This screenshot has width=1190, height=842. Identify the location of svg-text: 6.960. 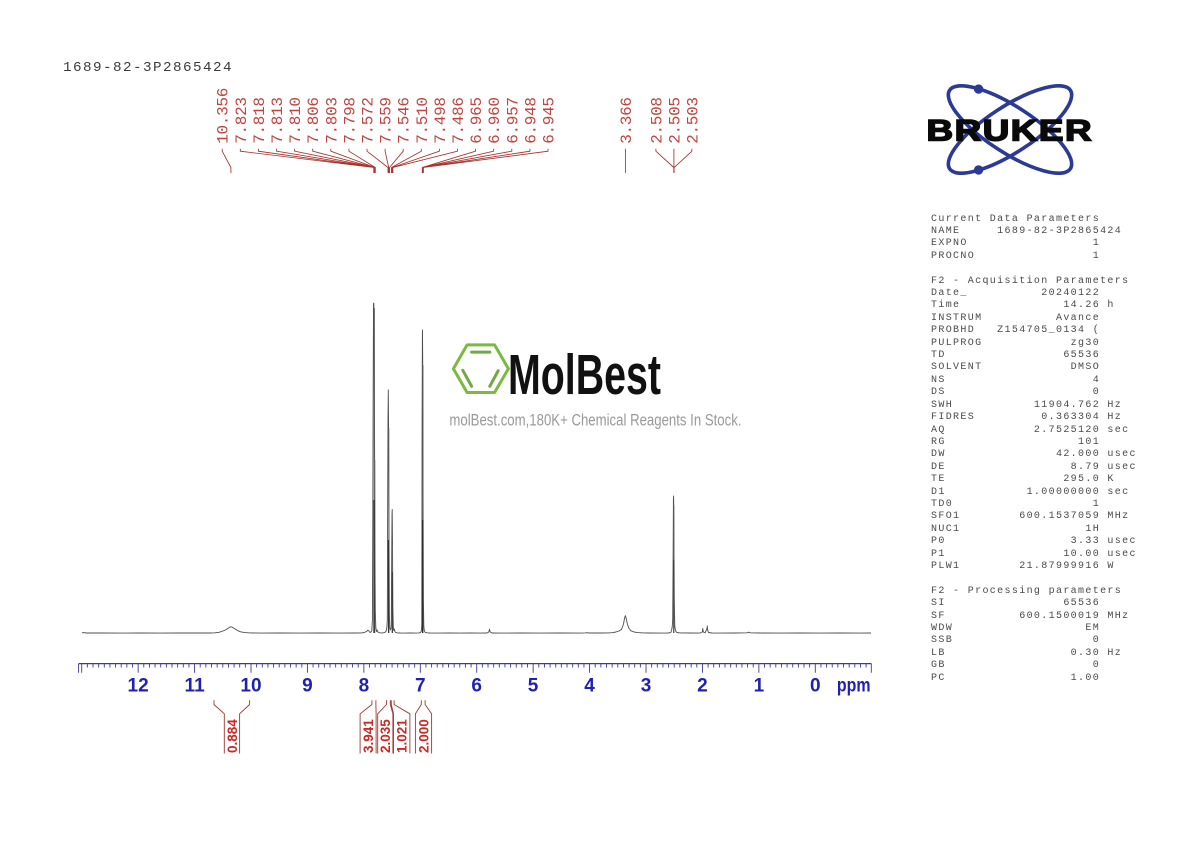
(495, 120).